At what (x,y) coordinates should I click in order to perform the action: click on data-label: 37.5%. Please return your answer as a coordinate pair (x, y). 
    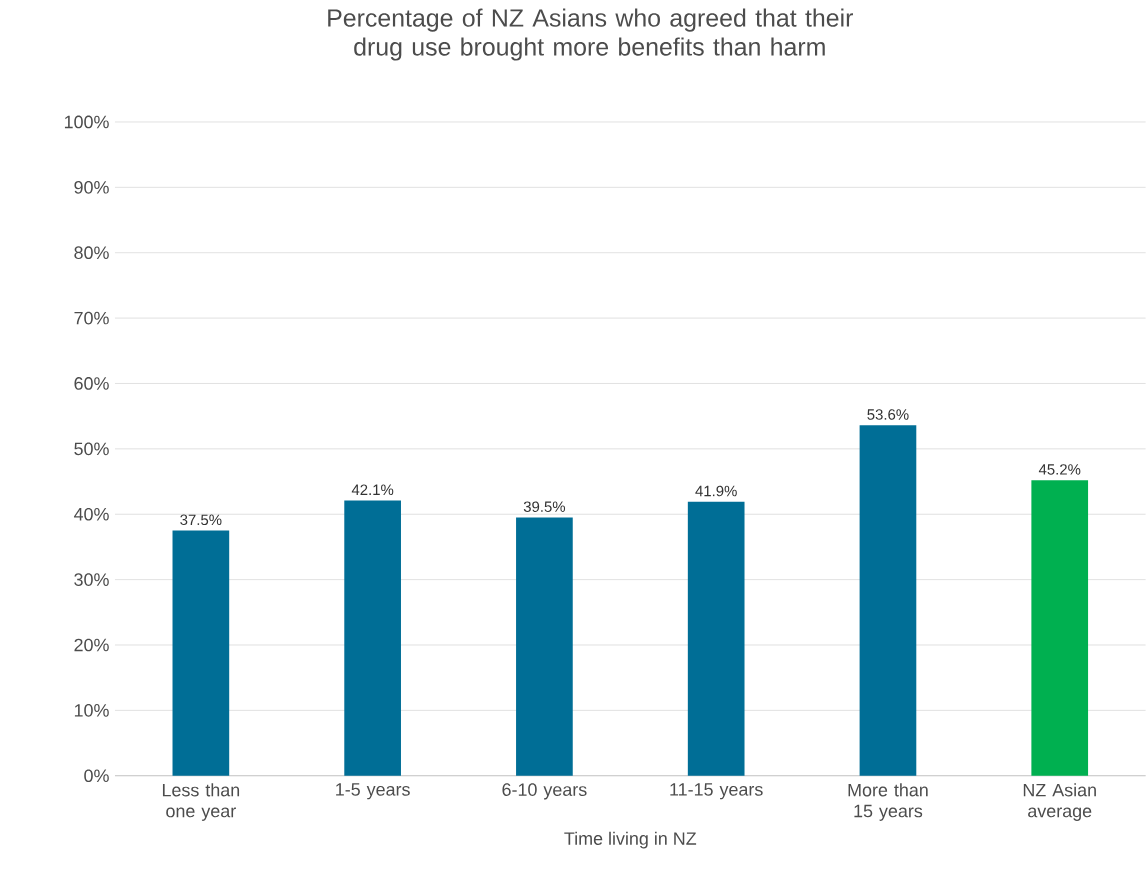
    Looking at the image, I should click on (201, 520).